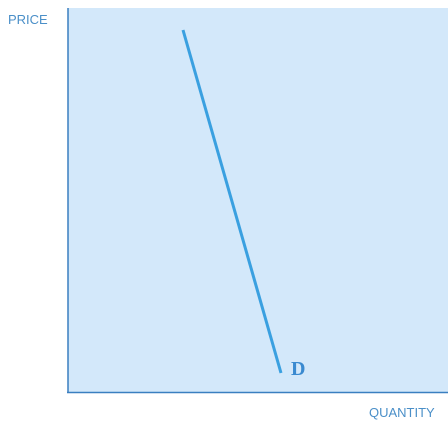 This screenshot has height=421, width=448. I want to click on x-axis-label: QUANTITY, so click(402, 412).